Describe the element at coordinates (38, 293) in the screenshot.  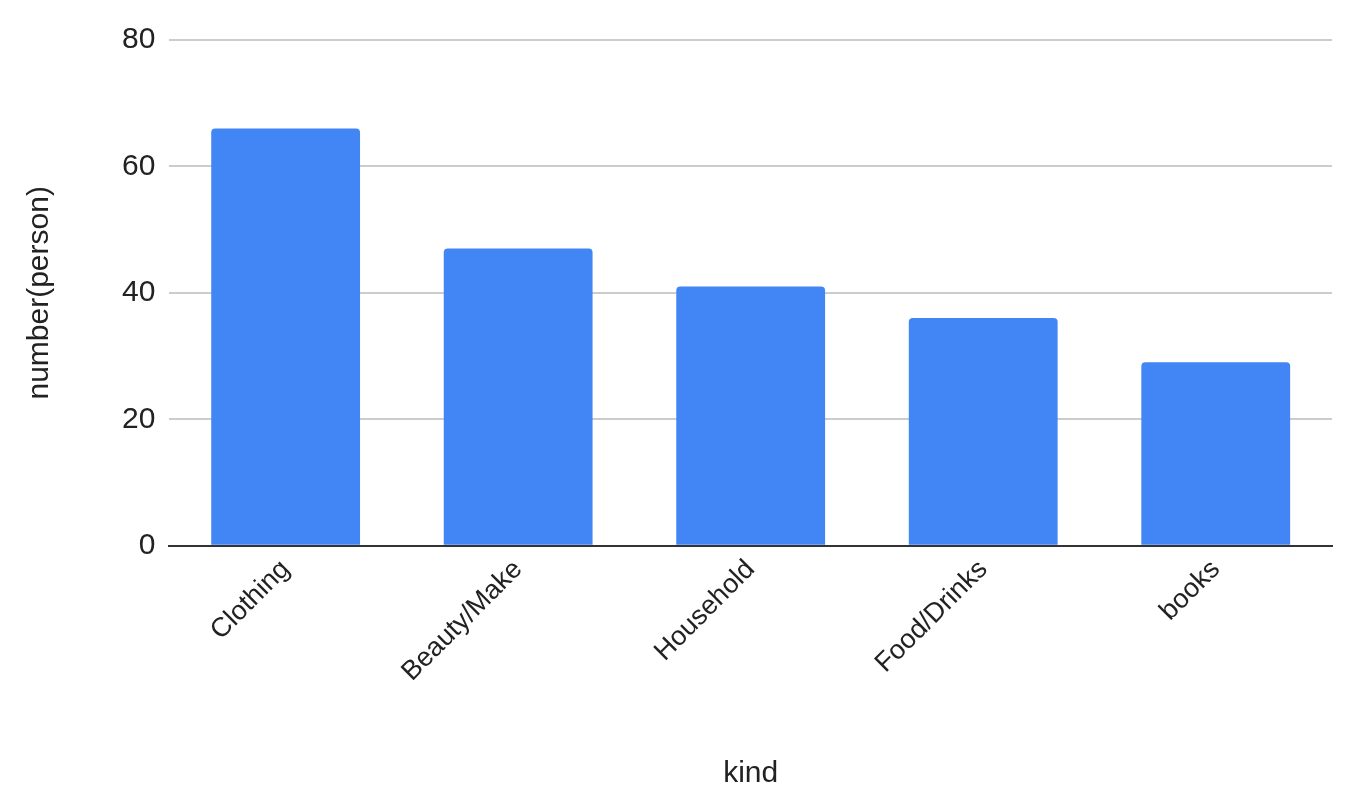
I see `y-axis-title: number(person)` at that location.